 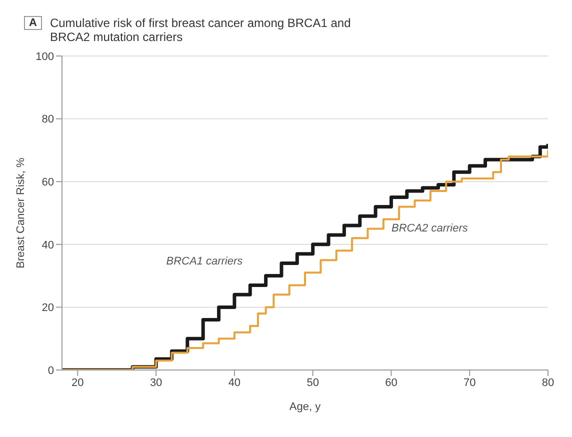 I want to click on x-axis-title: Age, y, so click(x=305, y=407).